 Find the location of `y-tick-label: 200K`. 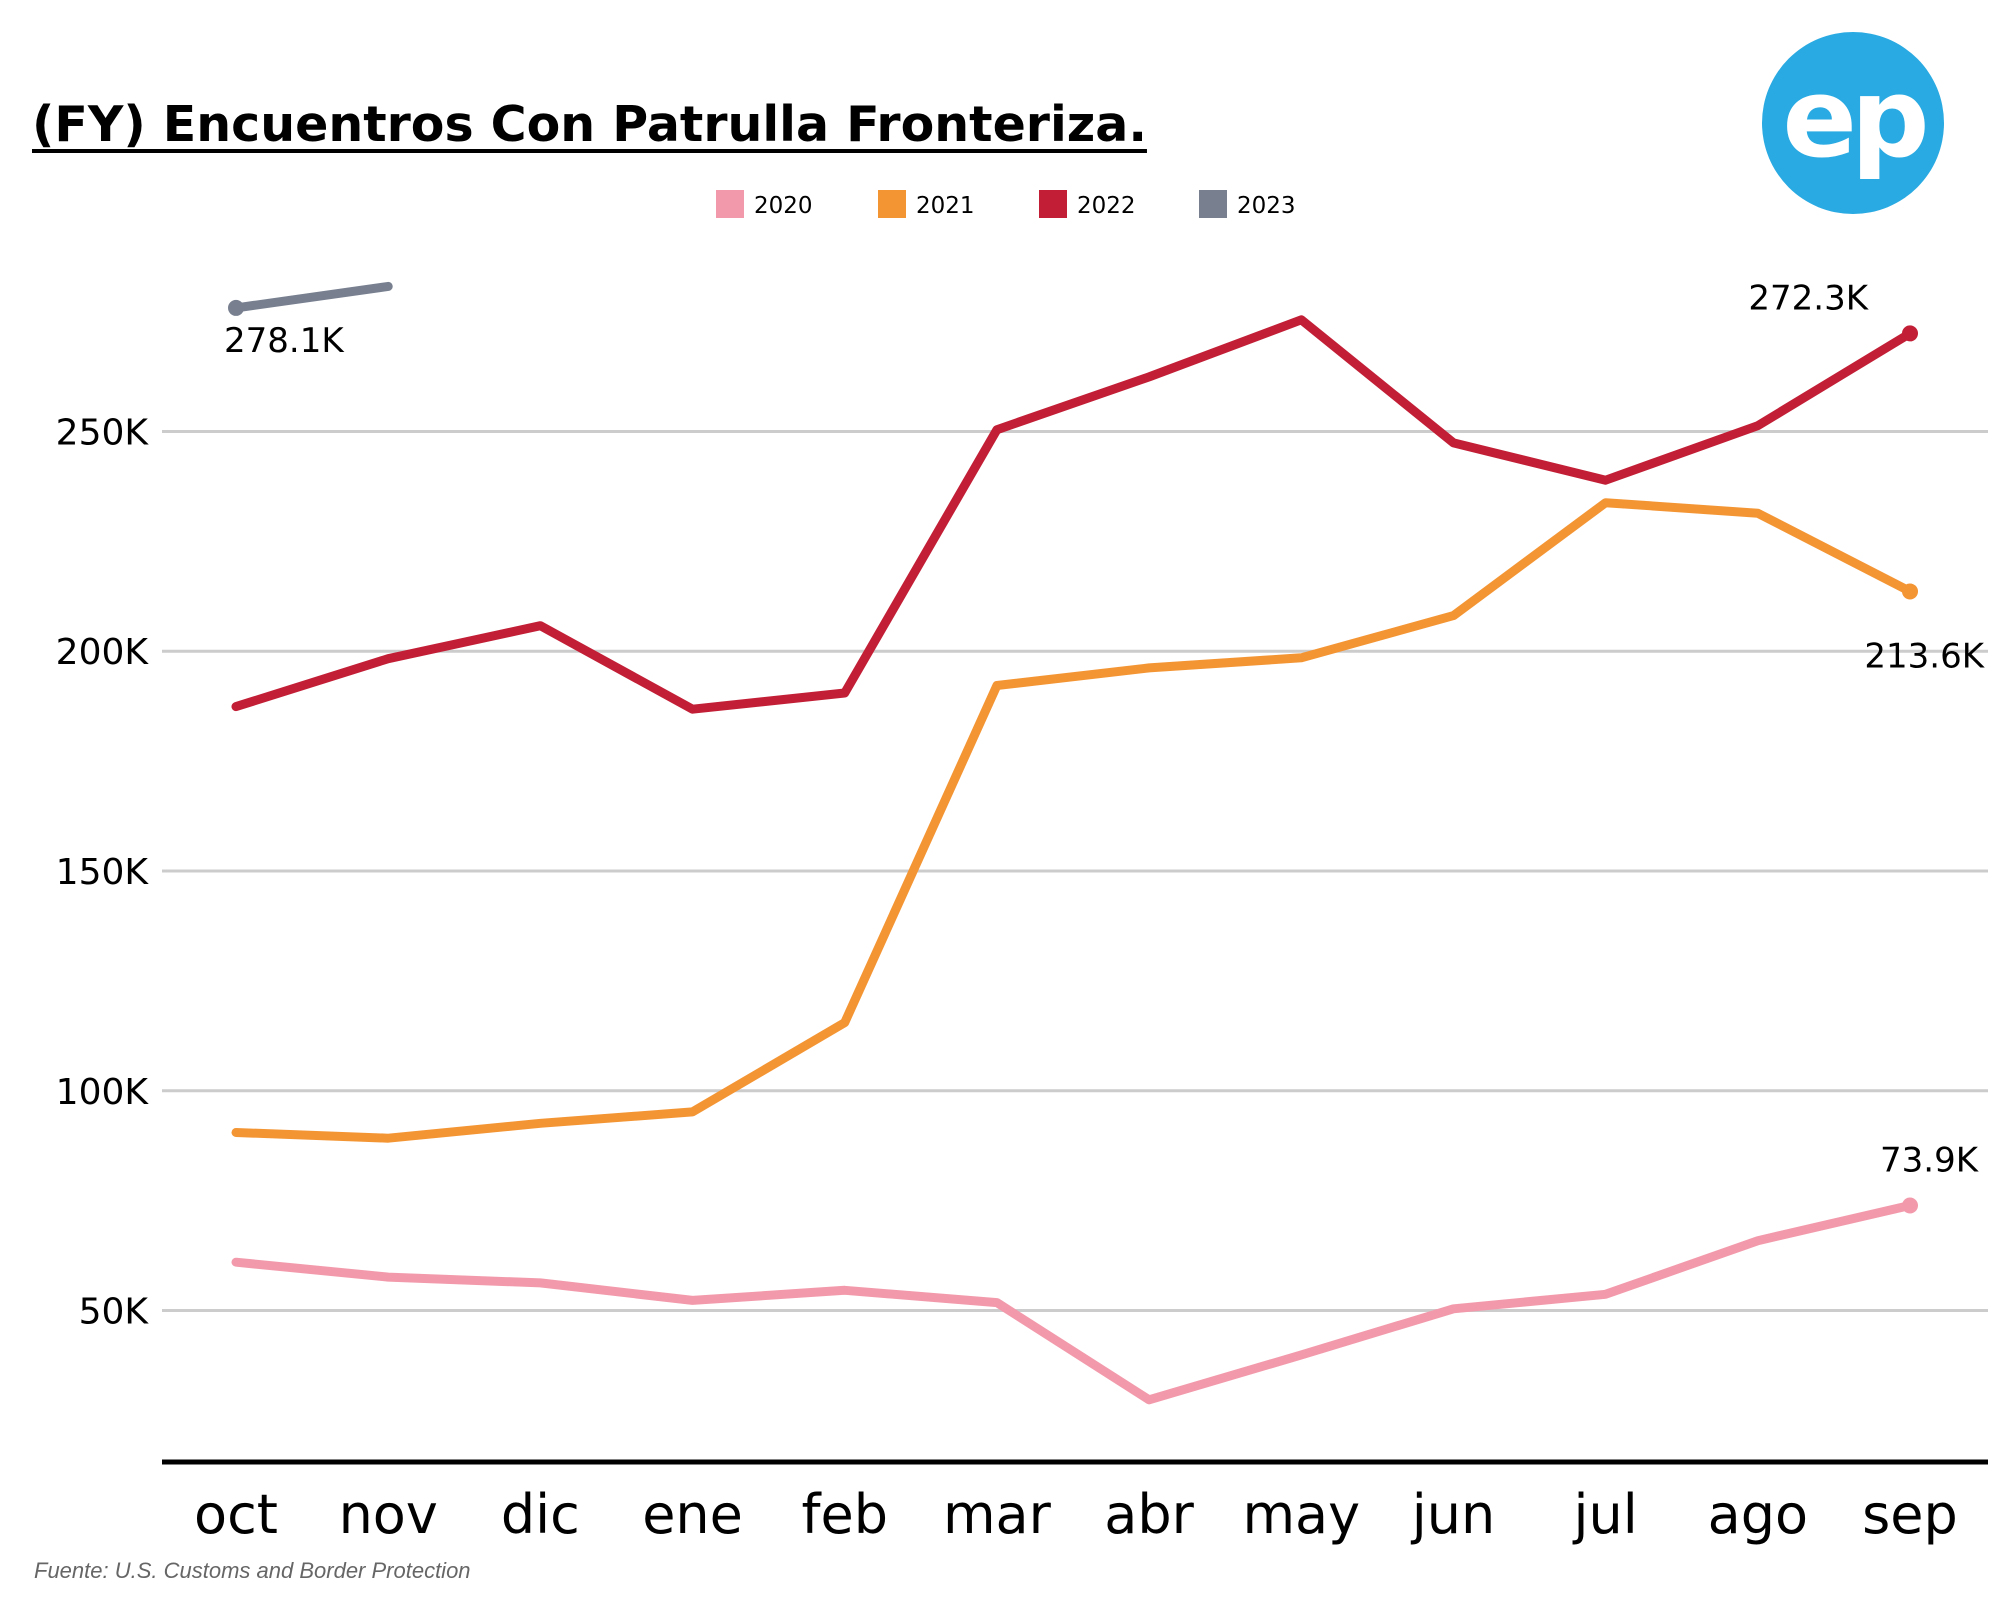

y-tick-label: 200K is located at coordinates (103, 652).